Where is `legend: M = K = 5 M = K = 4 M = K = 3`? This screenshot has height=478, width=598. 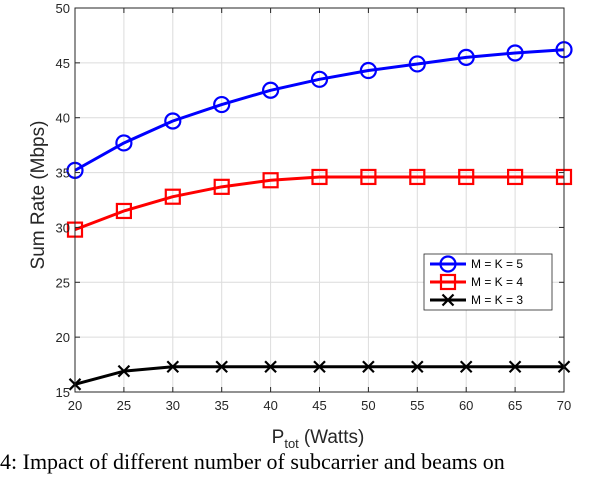 legend: M = K = 5 M = K = 4 M = K = 3 is located at coordinates (488, 282).